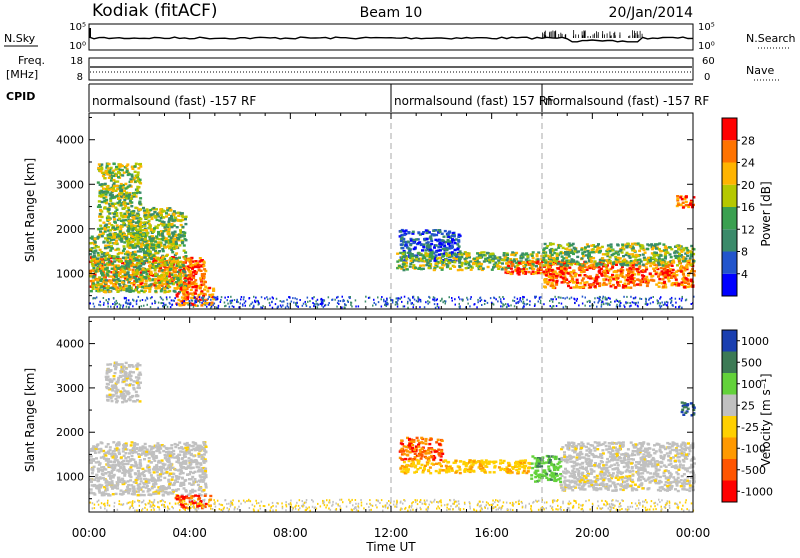  Describe the element at coordinates (748, 185) in the screenshot. I see `colorbar-tick-label: 20` at that location.